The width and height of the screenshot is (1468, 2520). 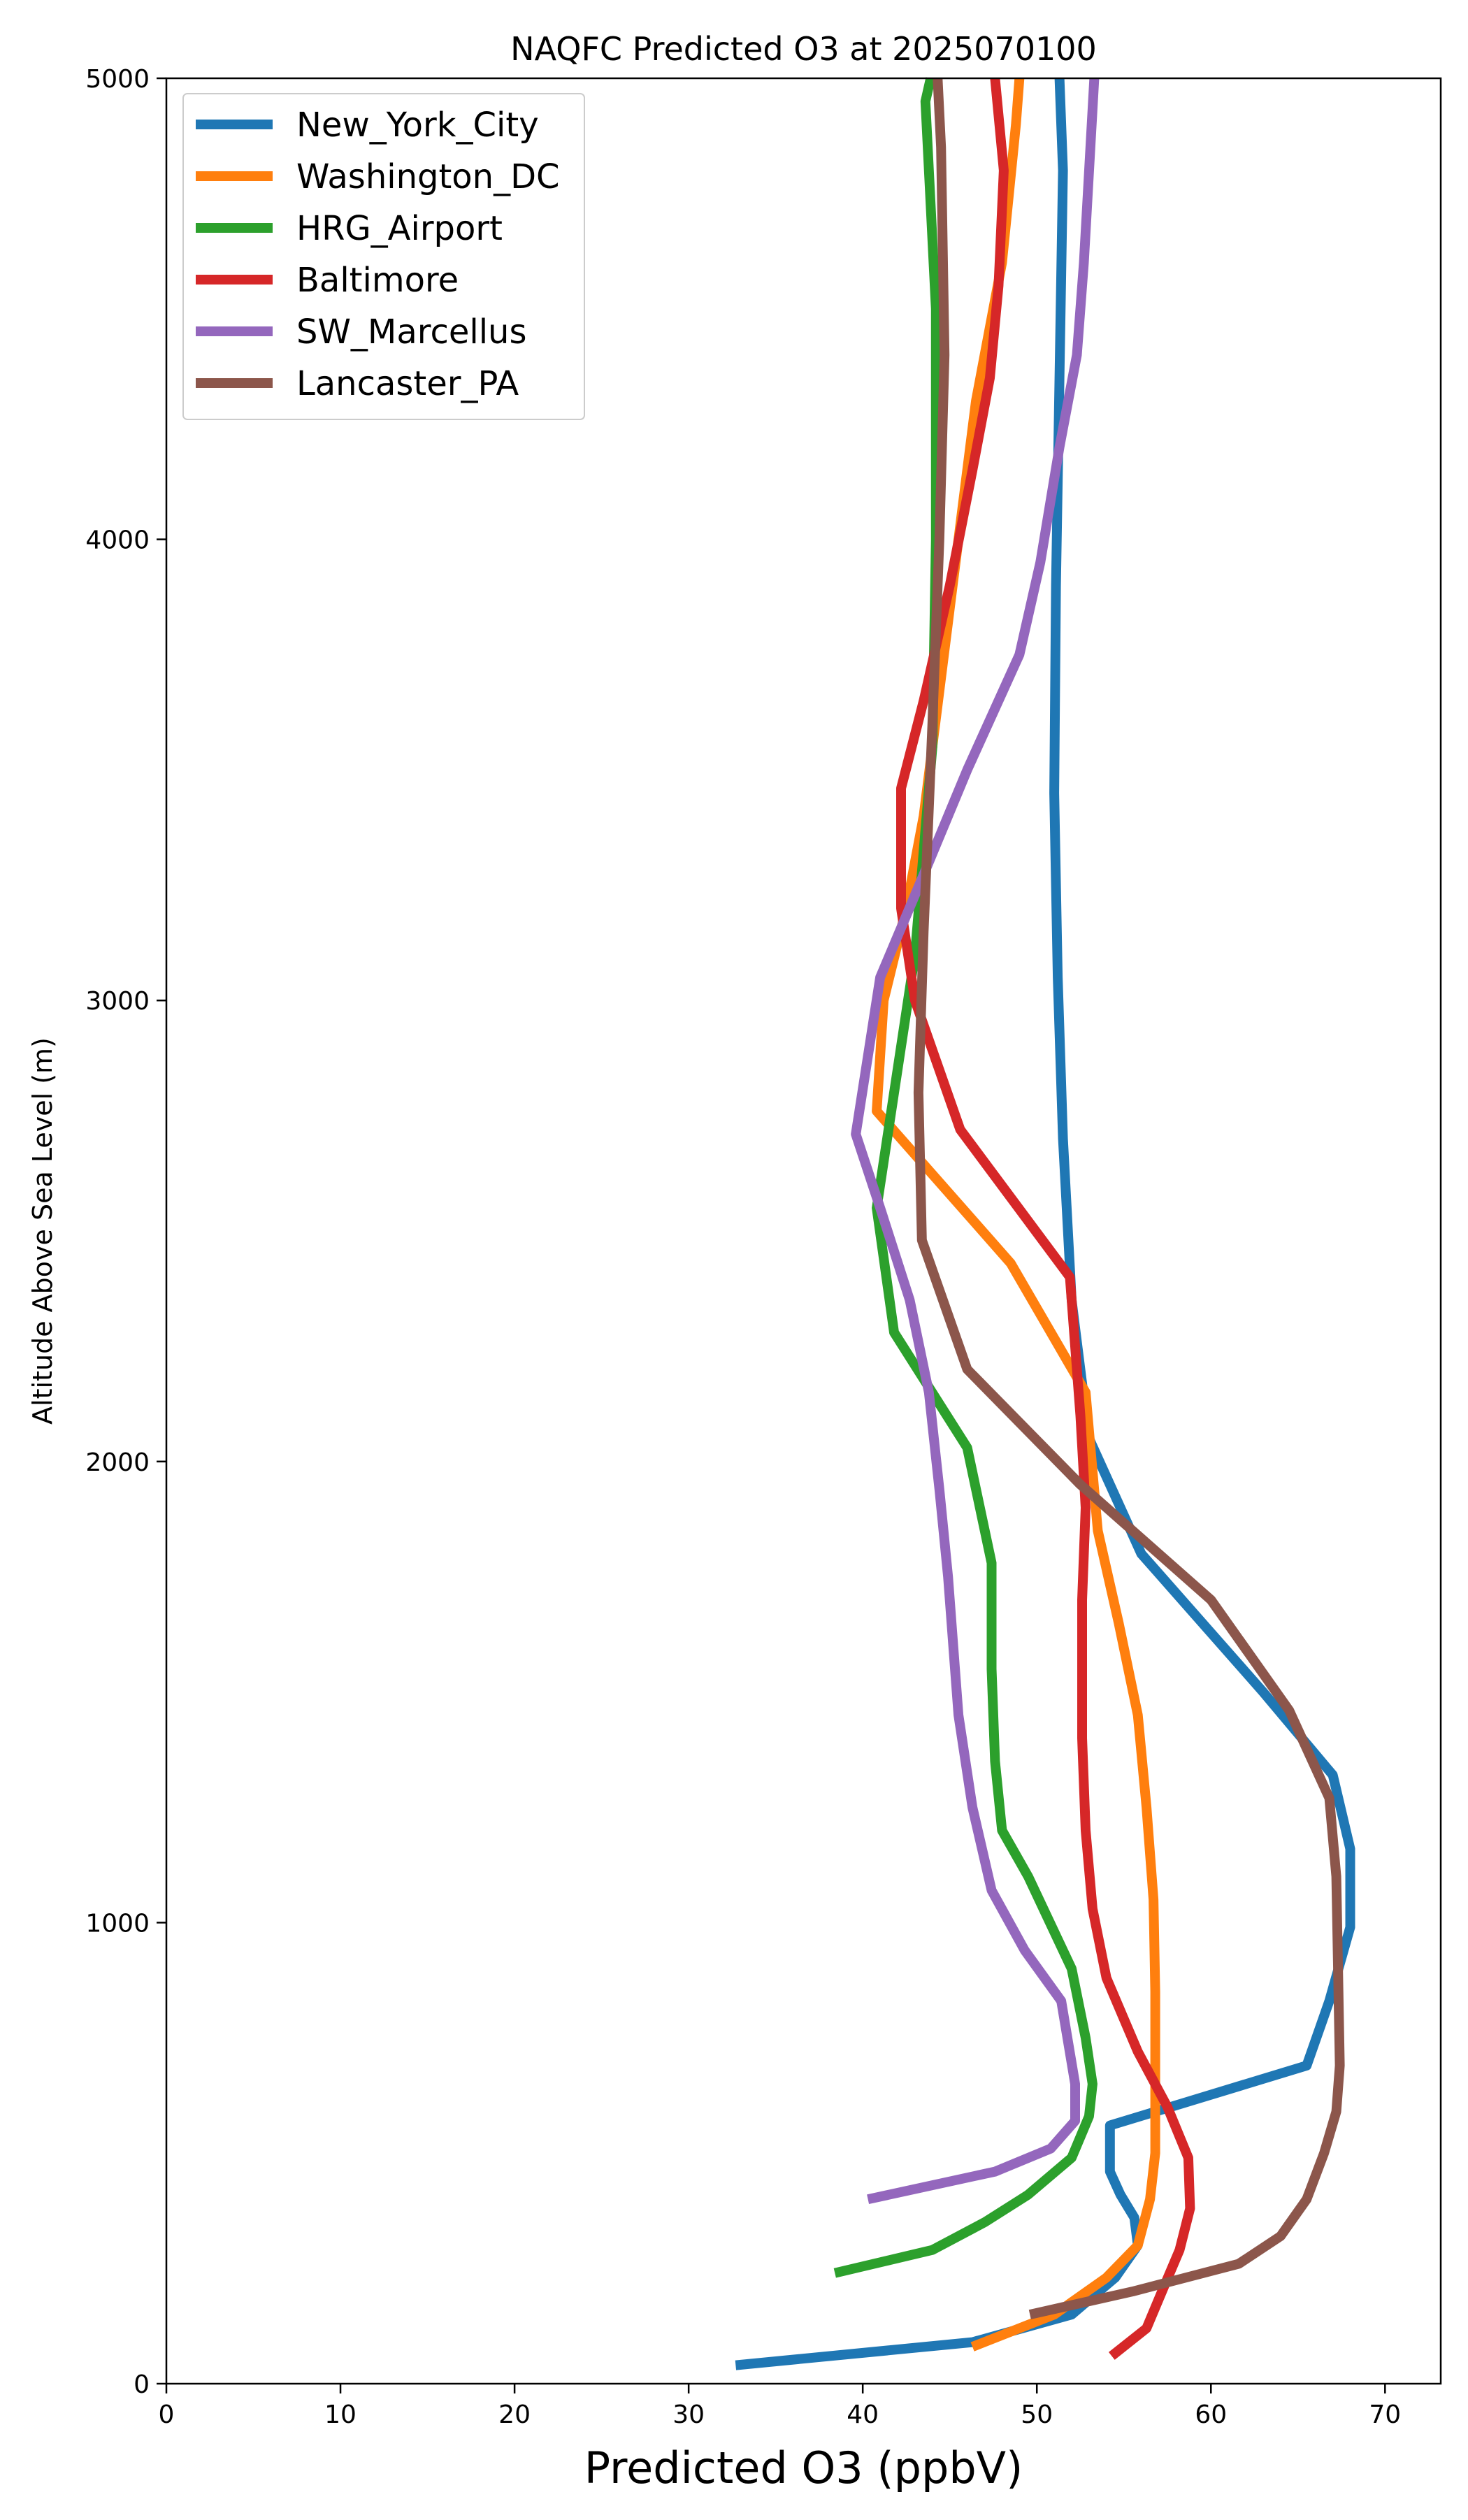 What do you see at coordinates (117, 79) in the screenshot?
I see `y-tick-label: 5000` at bounding box center [117, 79].